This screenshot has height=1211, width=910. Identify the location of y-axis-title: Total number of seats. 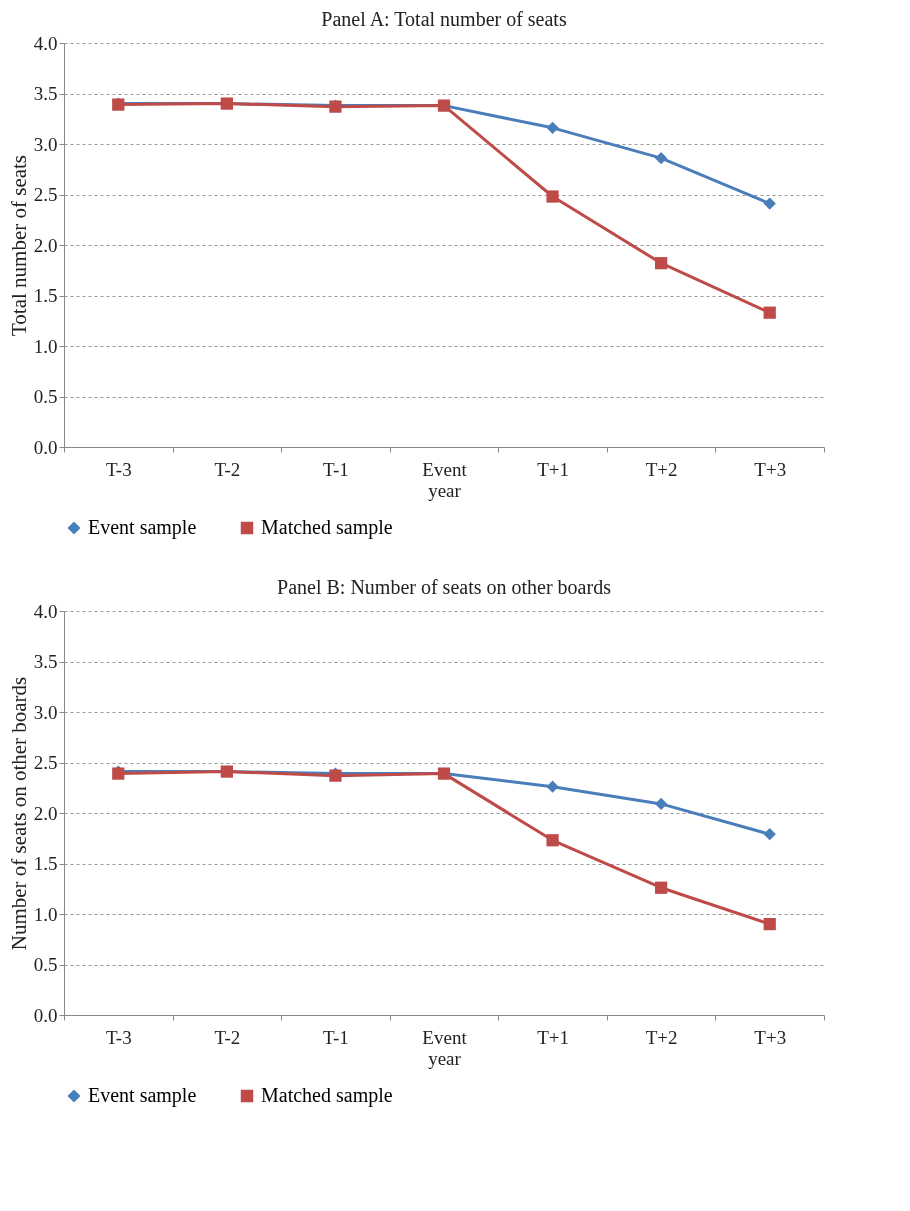
(18, 245).